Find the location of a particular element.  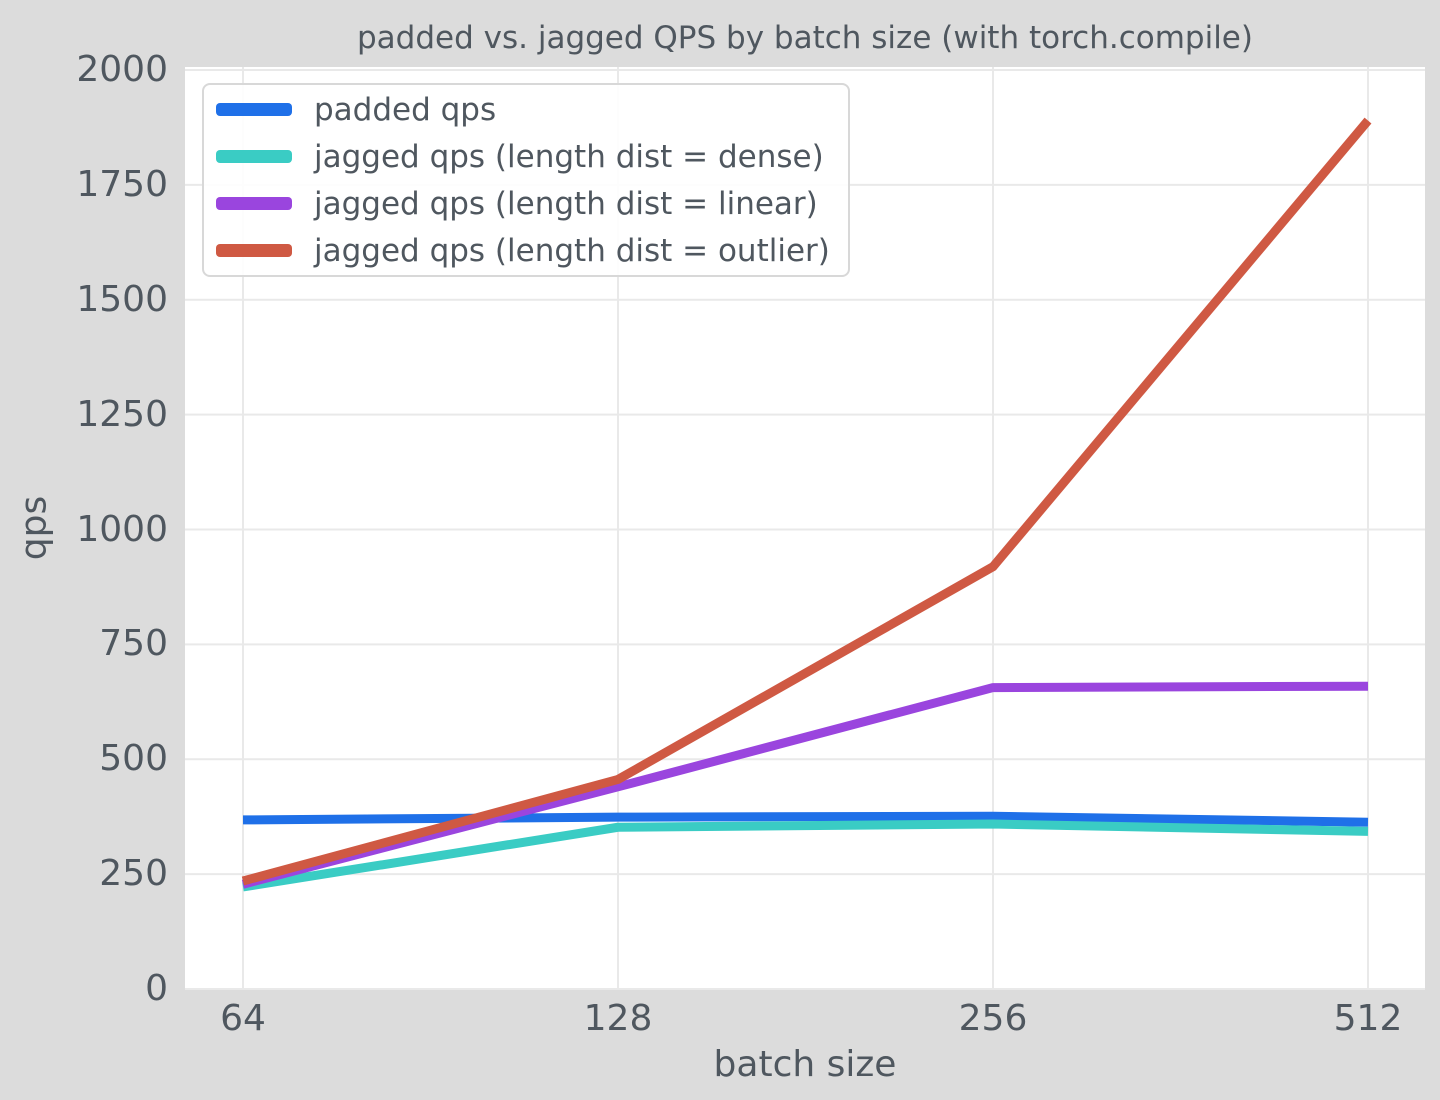

y-tick-label: 1750 is located at coordinates (122, 184).